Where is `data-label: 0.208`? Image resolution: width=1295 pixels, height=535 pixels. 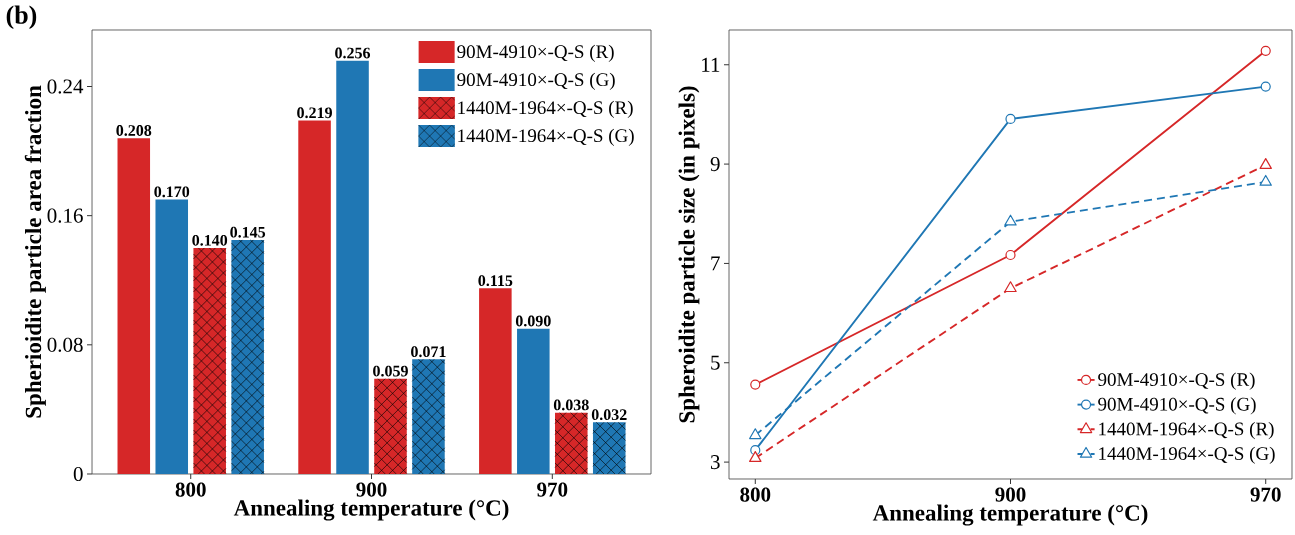 data-label: 0.208 is located at coordinates (134, 130).